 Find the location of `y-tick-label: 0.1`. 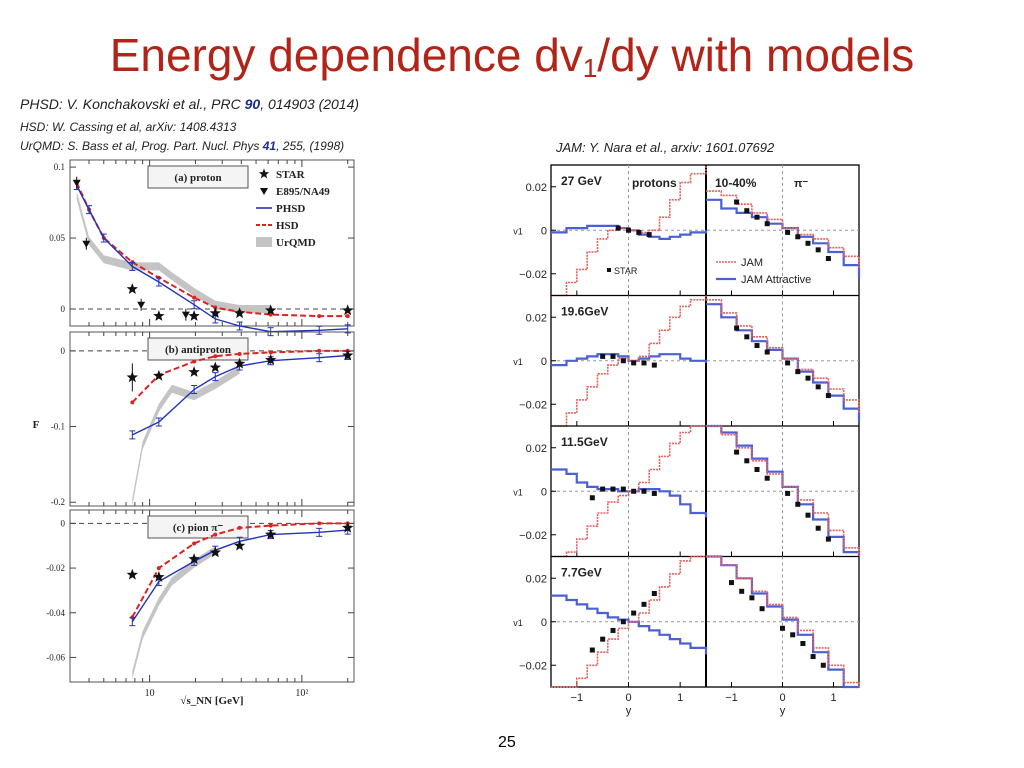

y-tick-label: 0.1 is located at coordinates (59, 167).